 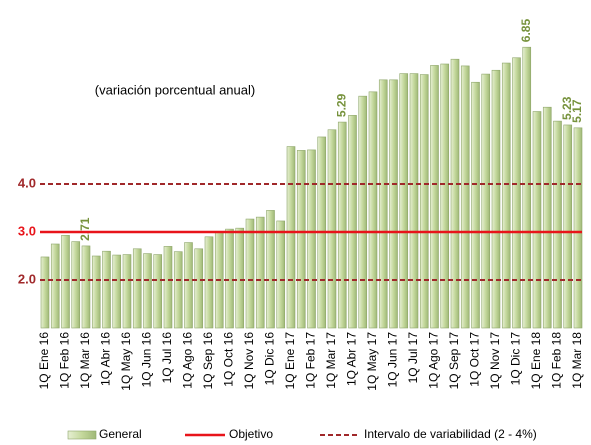 What do you see at coordinates (372, 361) in the screenshot?
I see `x-tick-label: 1Q May 17` at bounding box center [372, 361].